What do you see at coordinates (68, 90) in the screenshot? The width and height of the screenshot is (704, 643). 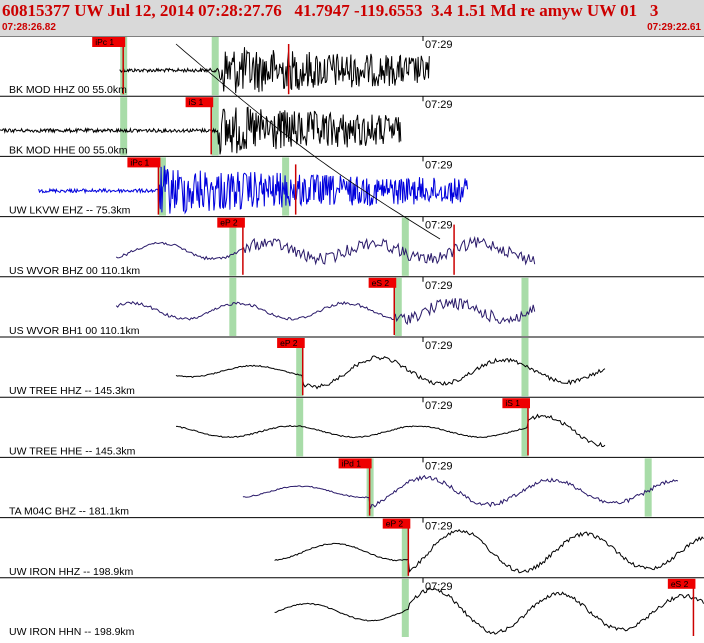 I see `channel-label: BK MOD HHZ 00 55.0km` at bounding box center [68, 90].